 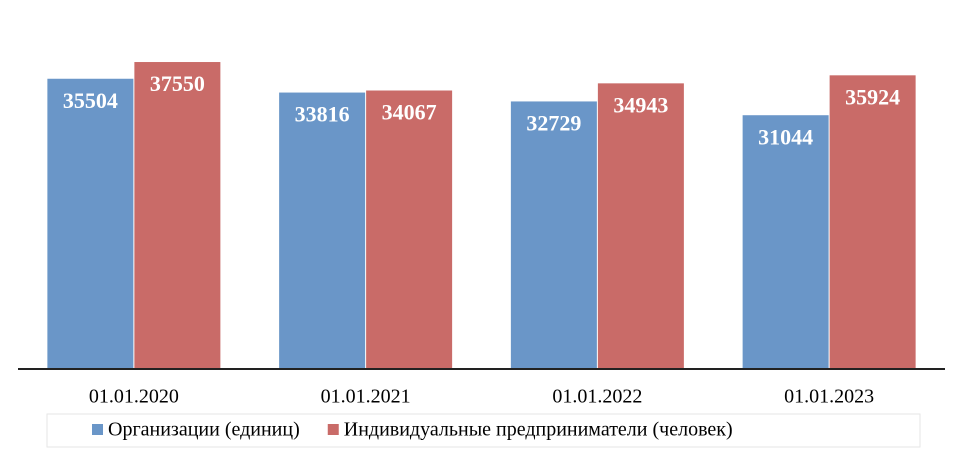 What do you see at coordinates (322, 114) in the screenshot?
I see `value-label: 33816` at bounding box center [322, 114].